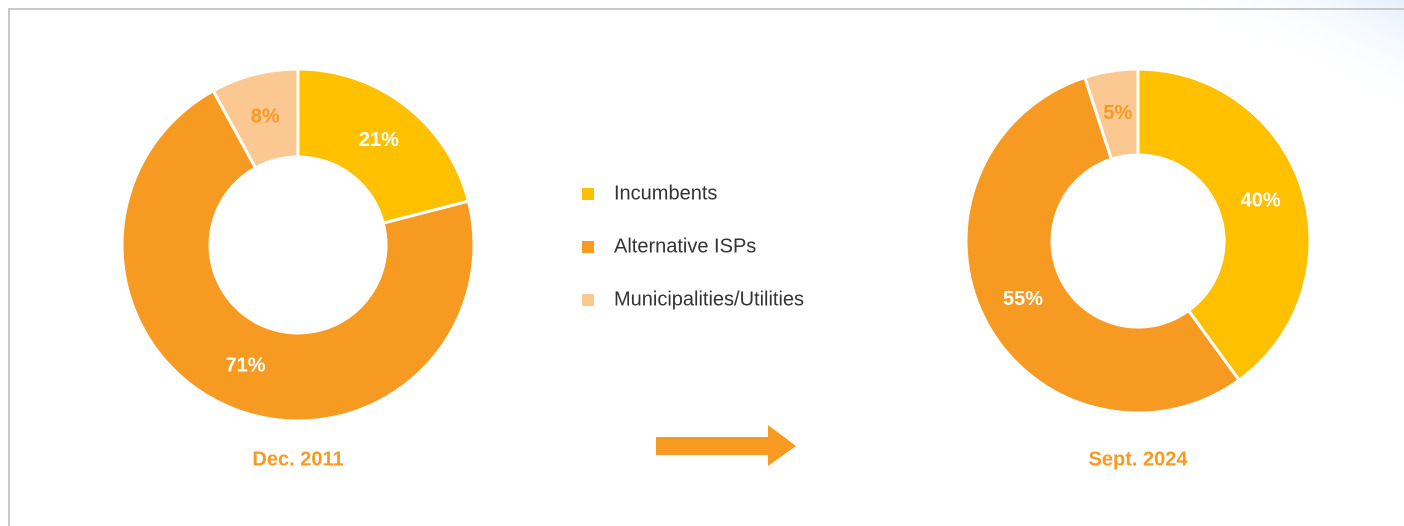 Image resolution: width=1404 pixels, height=526 pixels. Describe the element at coordinates (379, 140) in the screenshot. I see `data-label: 21%` at that location.